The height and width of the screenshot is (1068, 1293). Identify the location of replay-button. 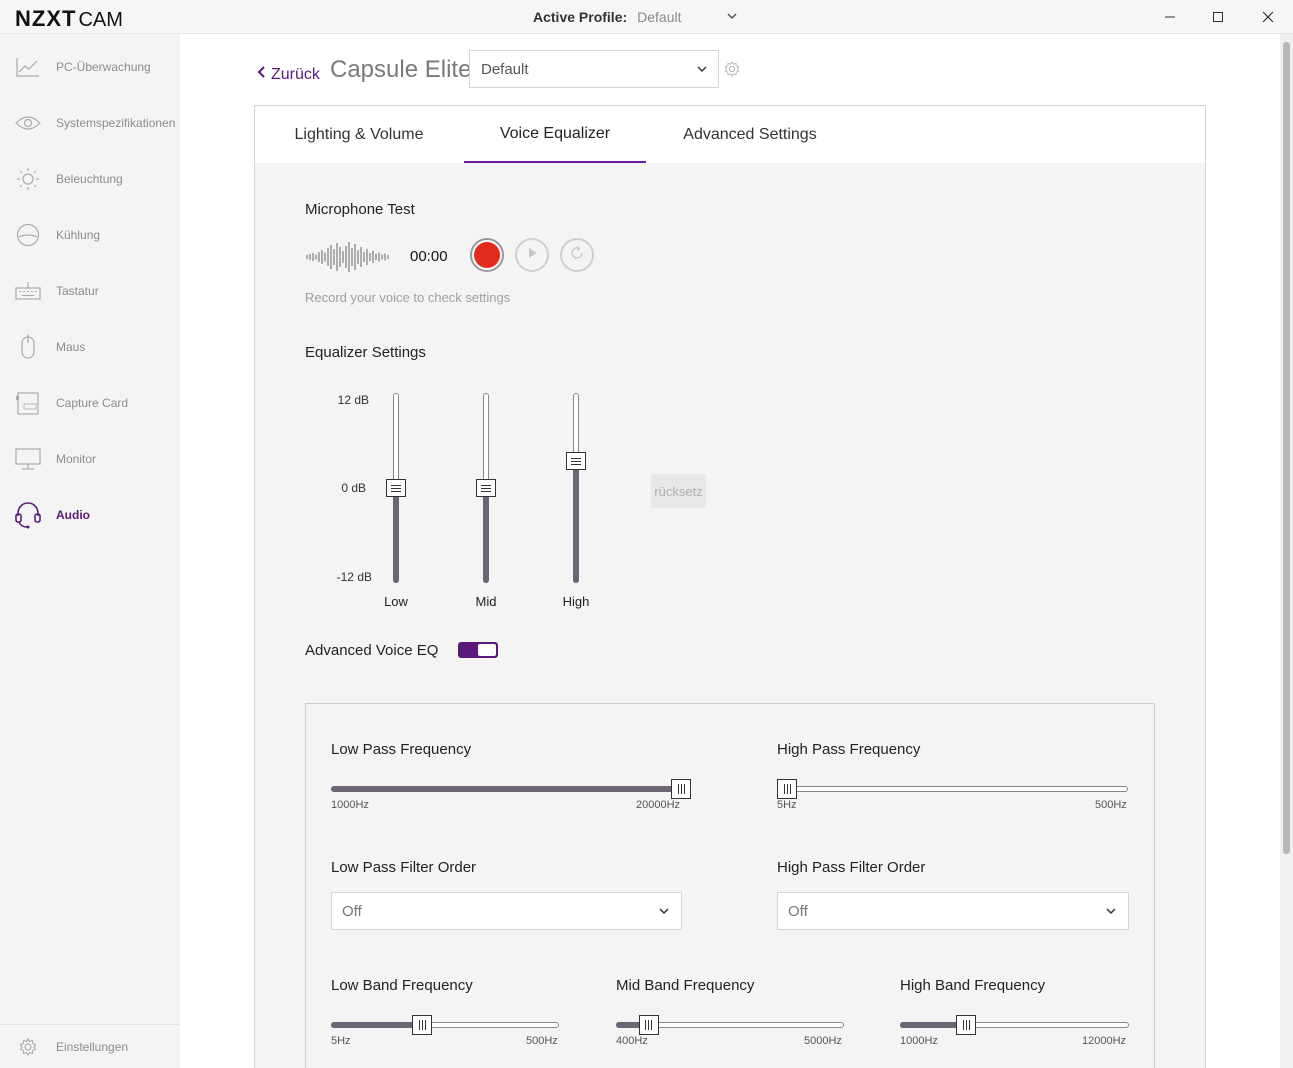
(577, 255).